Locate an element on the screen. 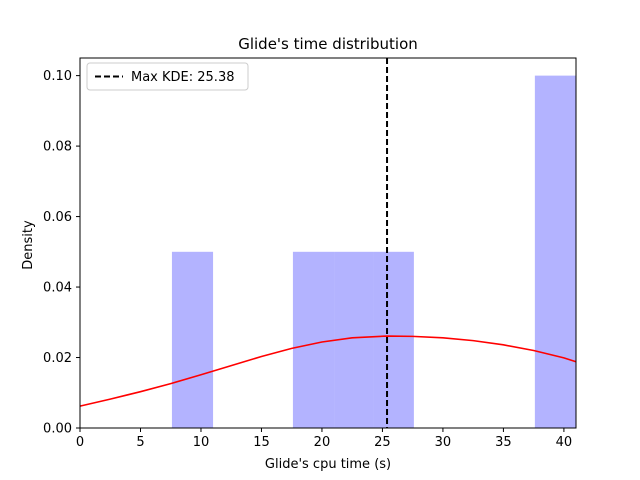 This screenshot has height=480, width=640. y-tick-label: 0.08 is located at coordinates (57, 147).